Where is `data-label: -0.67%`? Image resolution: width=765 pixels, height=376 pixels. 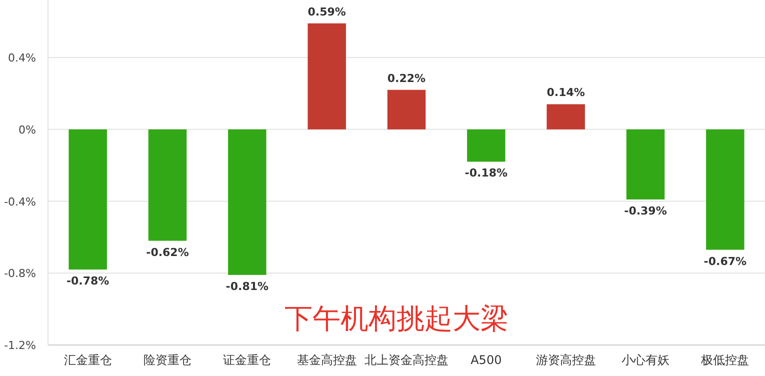
data-label: -0.67% is located at coordinates (725, 261).